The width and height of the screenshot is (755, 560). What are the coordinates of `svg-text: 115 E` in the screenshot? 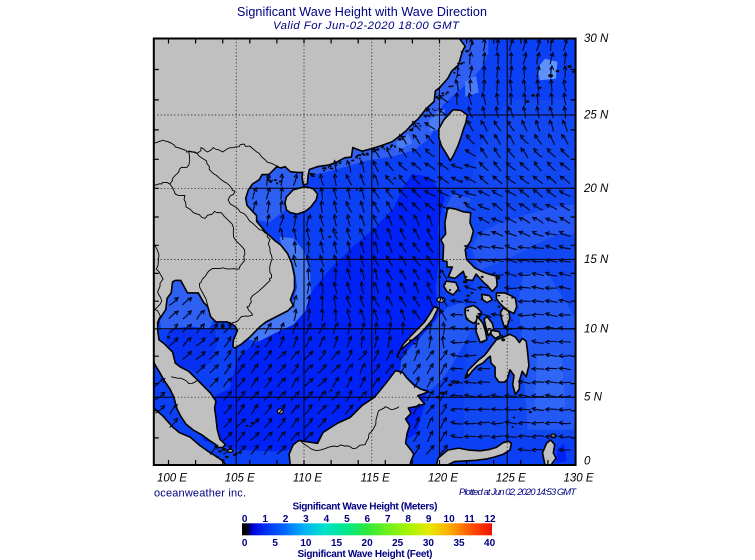 It's located at (376, 479).